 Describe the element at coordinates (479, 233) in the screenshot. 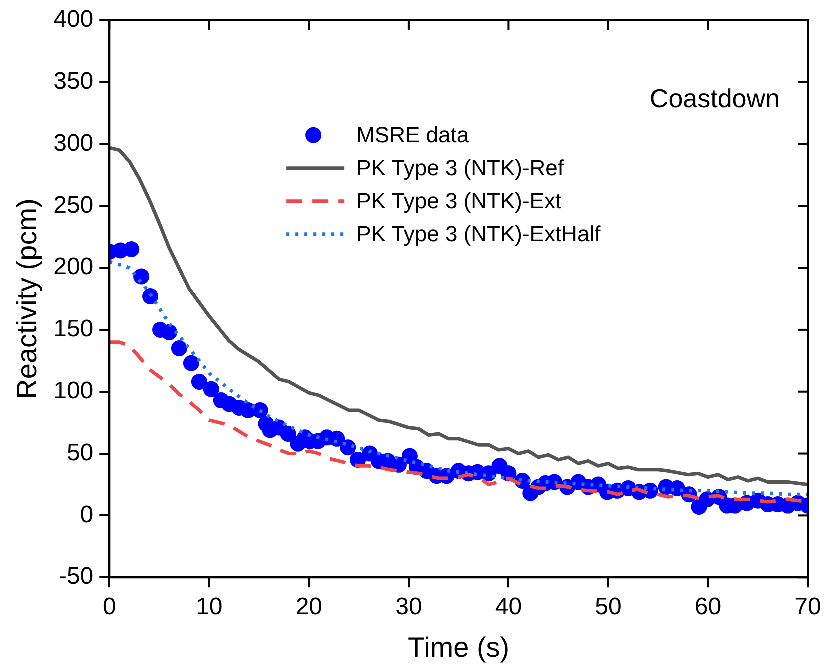

I see `legend-label: PK Type 3 (NTK)-ExtHalf` at that location.